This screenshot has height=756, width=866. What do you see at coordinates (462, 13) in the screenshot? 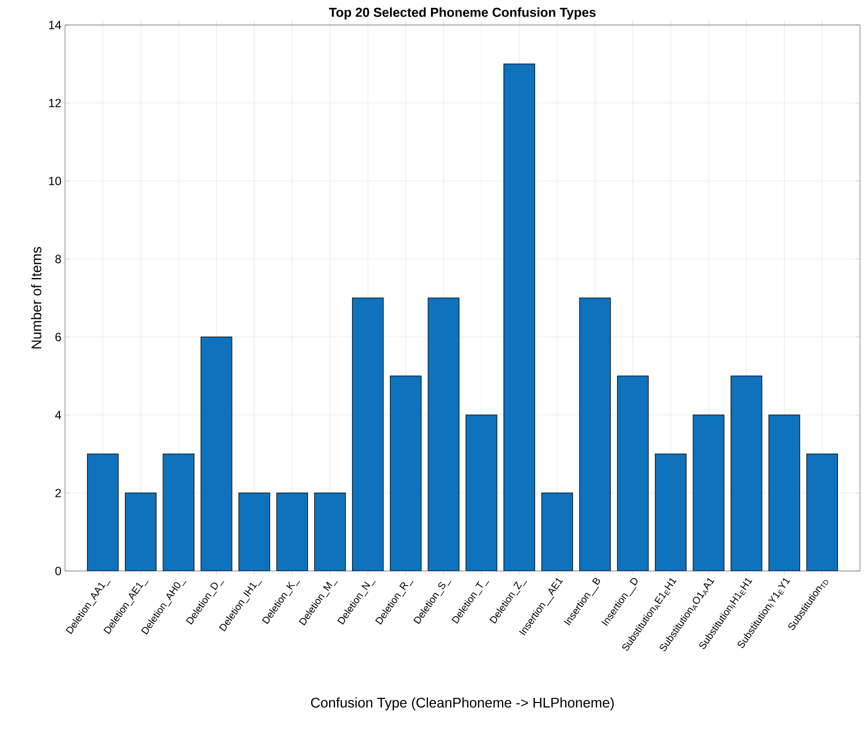
I see `chart-title: Top 20 Selected Phoneme Confusion Types` at bounding box center [462, 13].